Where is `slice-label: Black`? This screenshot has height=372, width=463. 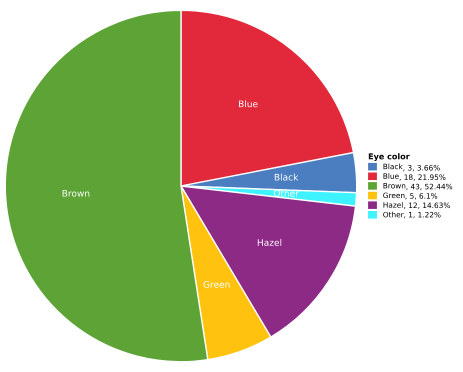 slice-label: Black is located at coordinates (286, 177).